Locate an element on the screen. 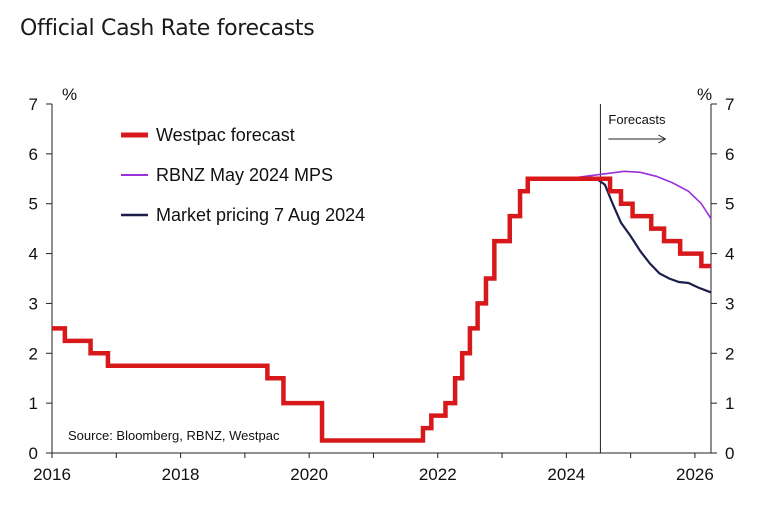 This screenshot has height=525, width=759. series-line-market-pricing-7-aug-2024 is located at coordinates (653, 235).